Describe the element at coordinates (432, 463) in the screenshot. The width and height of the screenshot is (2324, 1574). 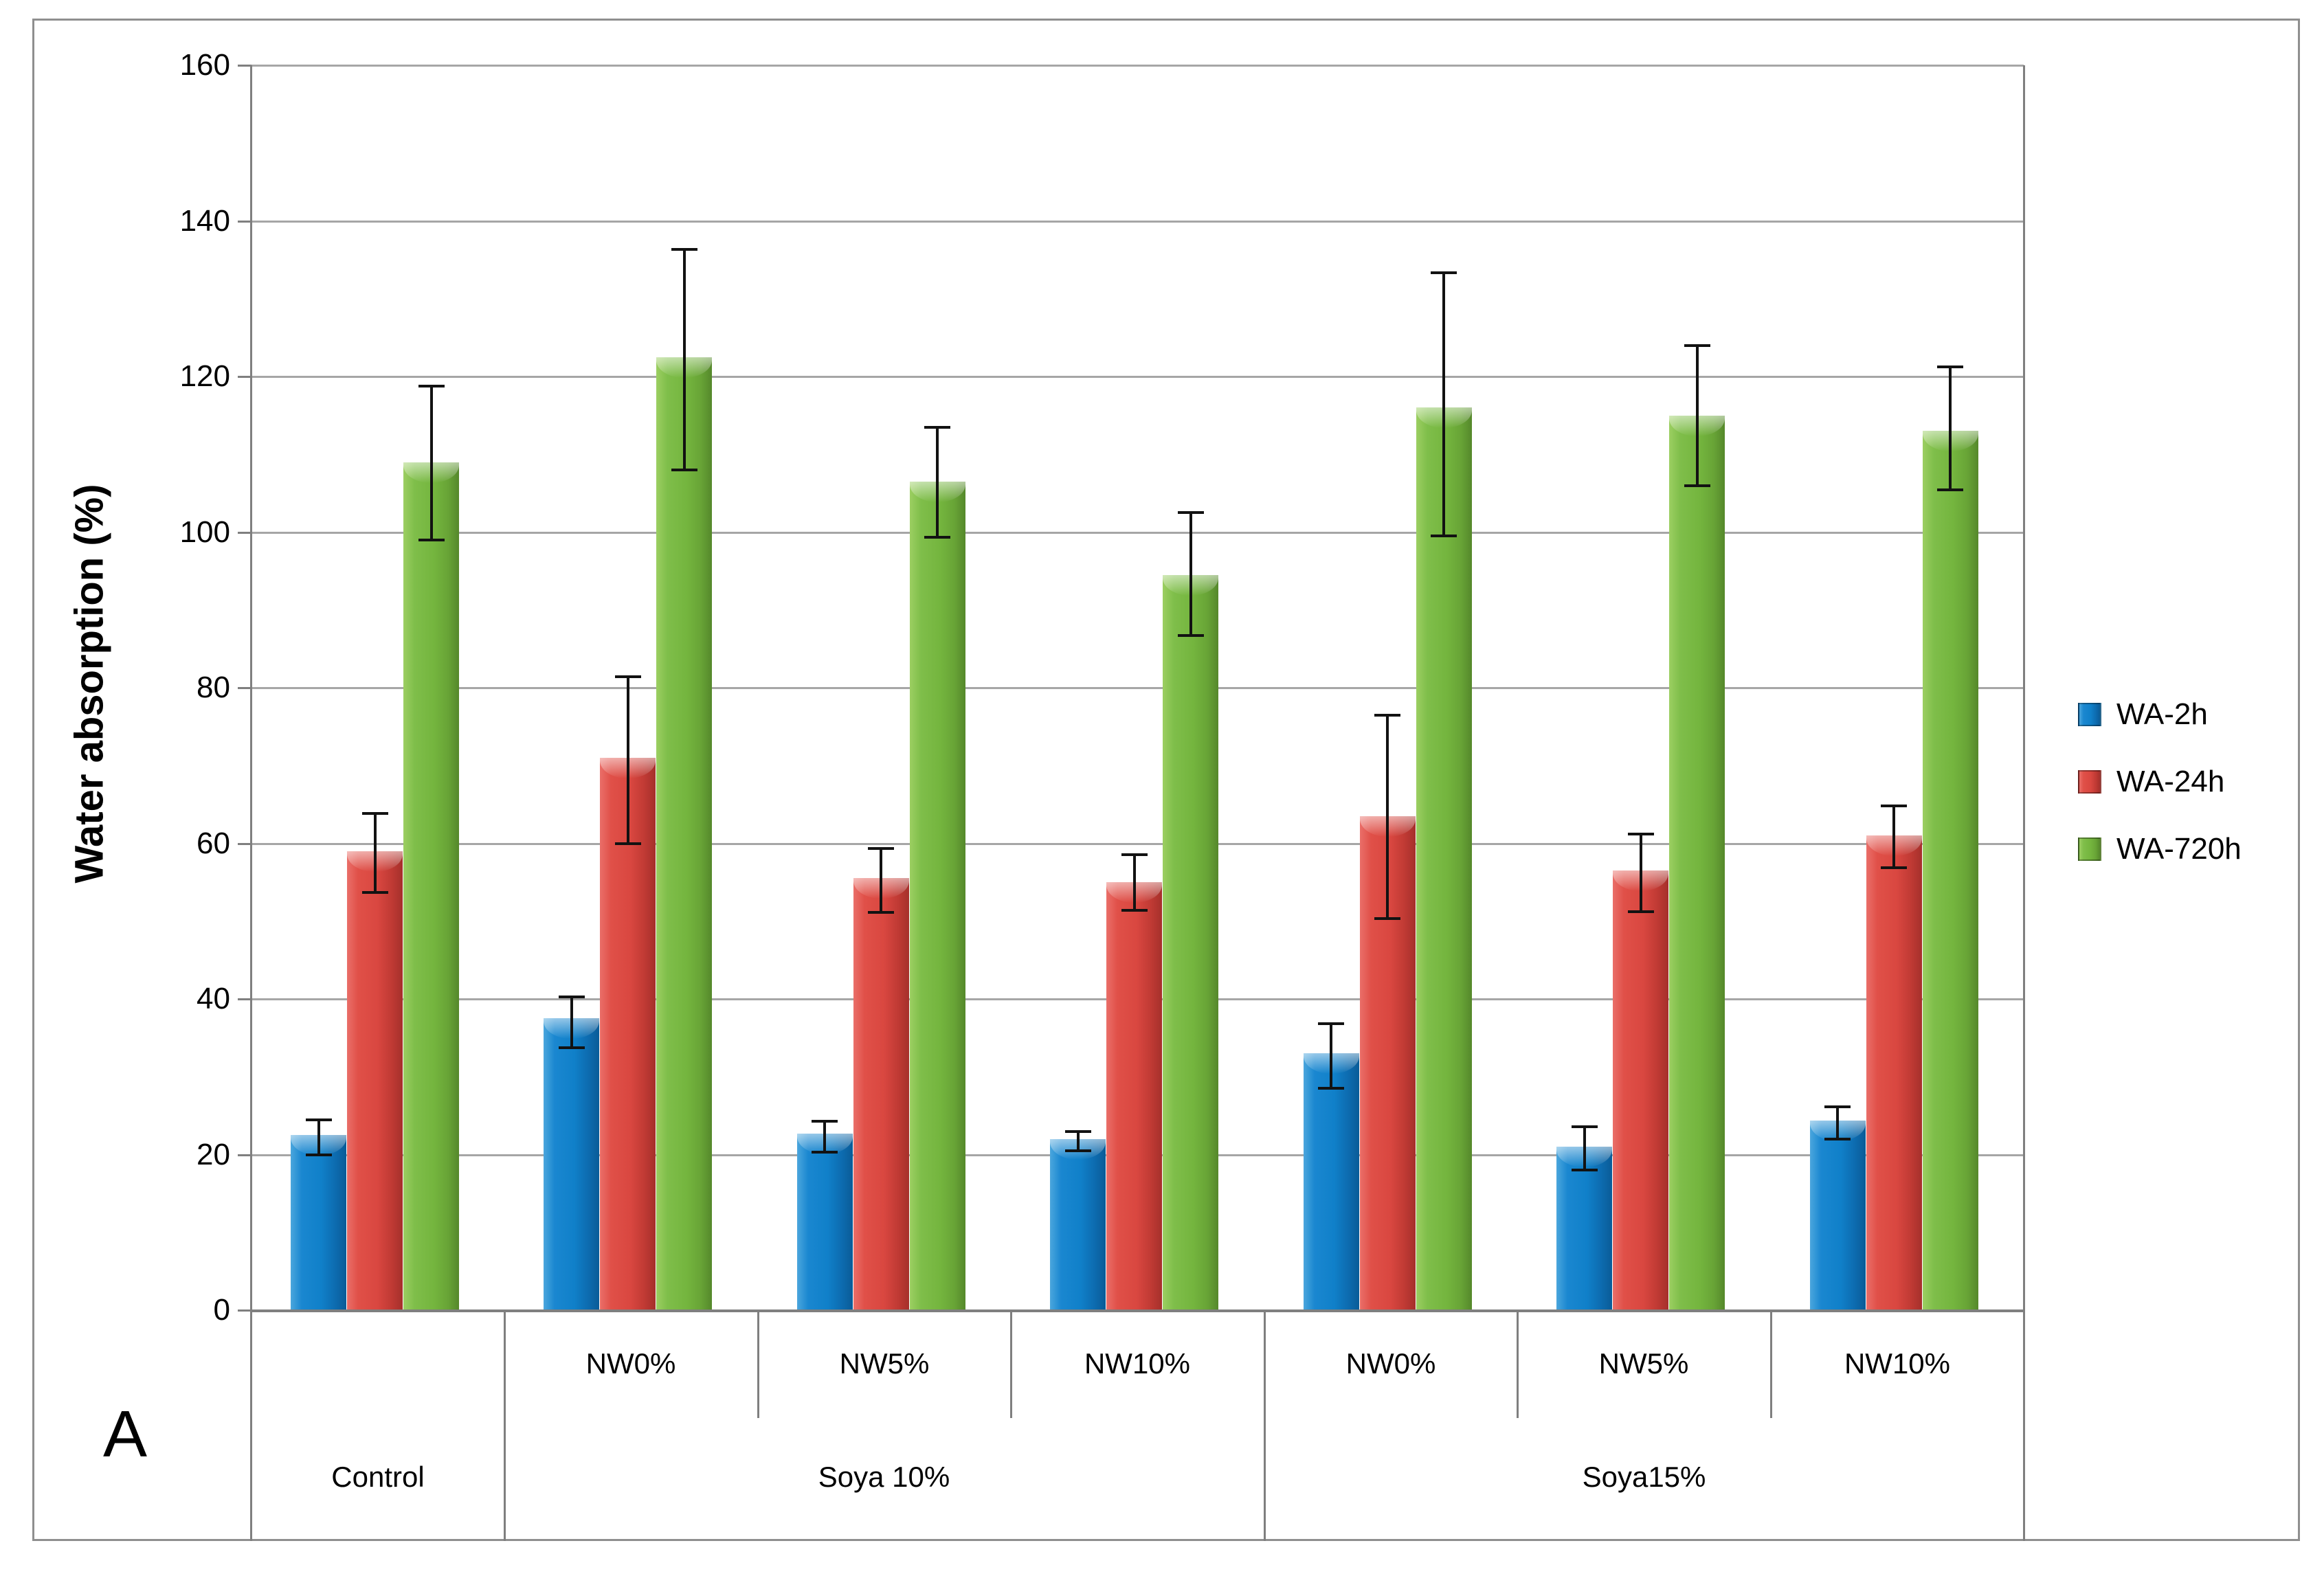
I see `error-bar-WA-720h-group1` at that location.